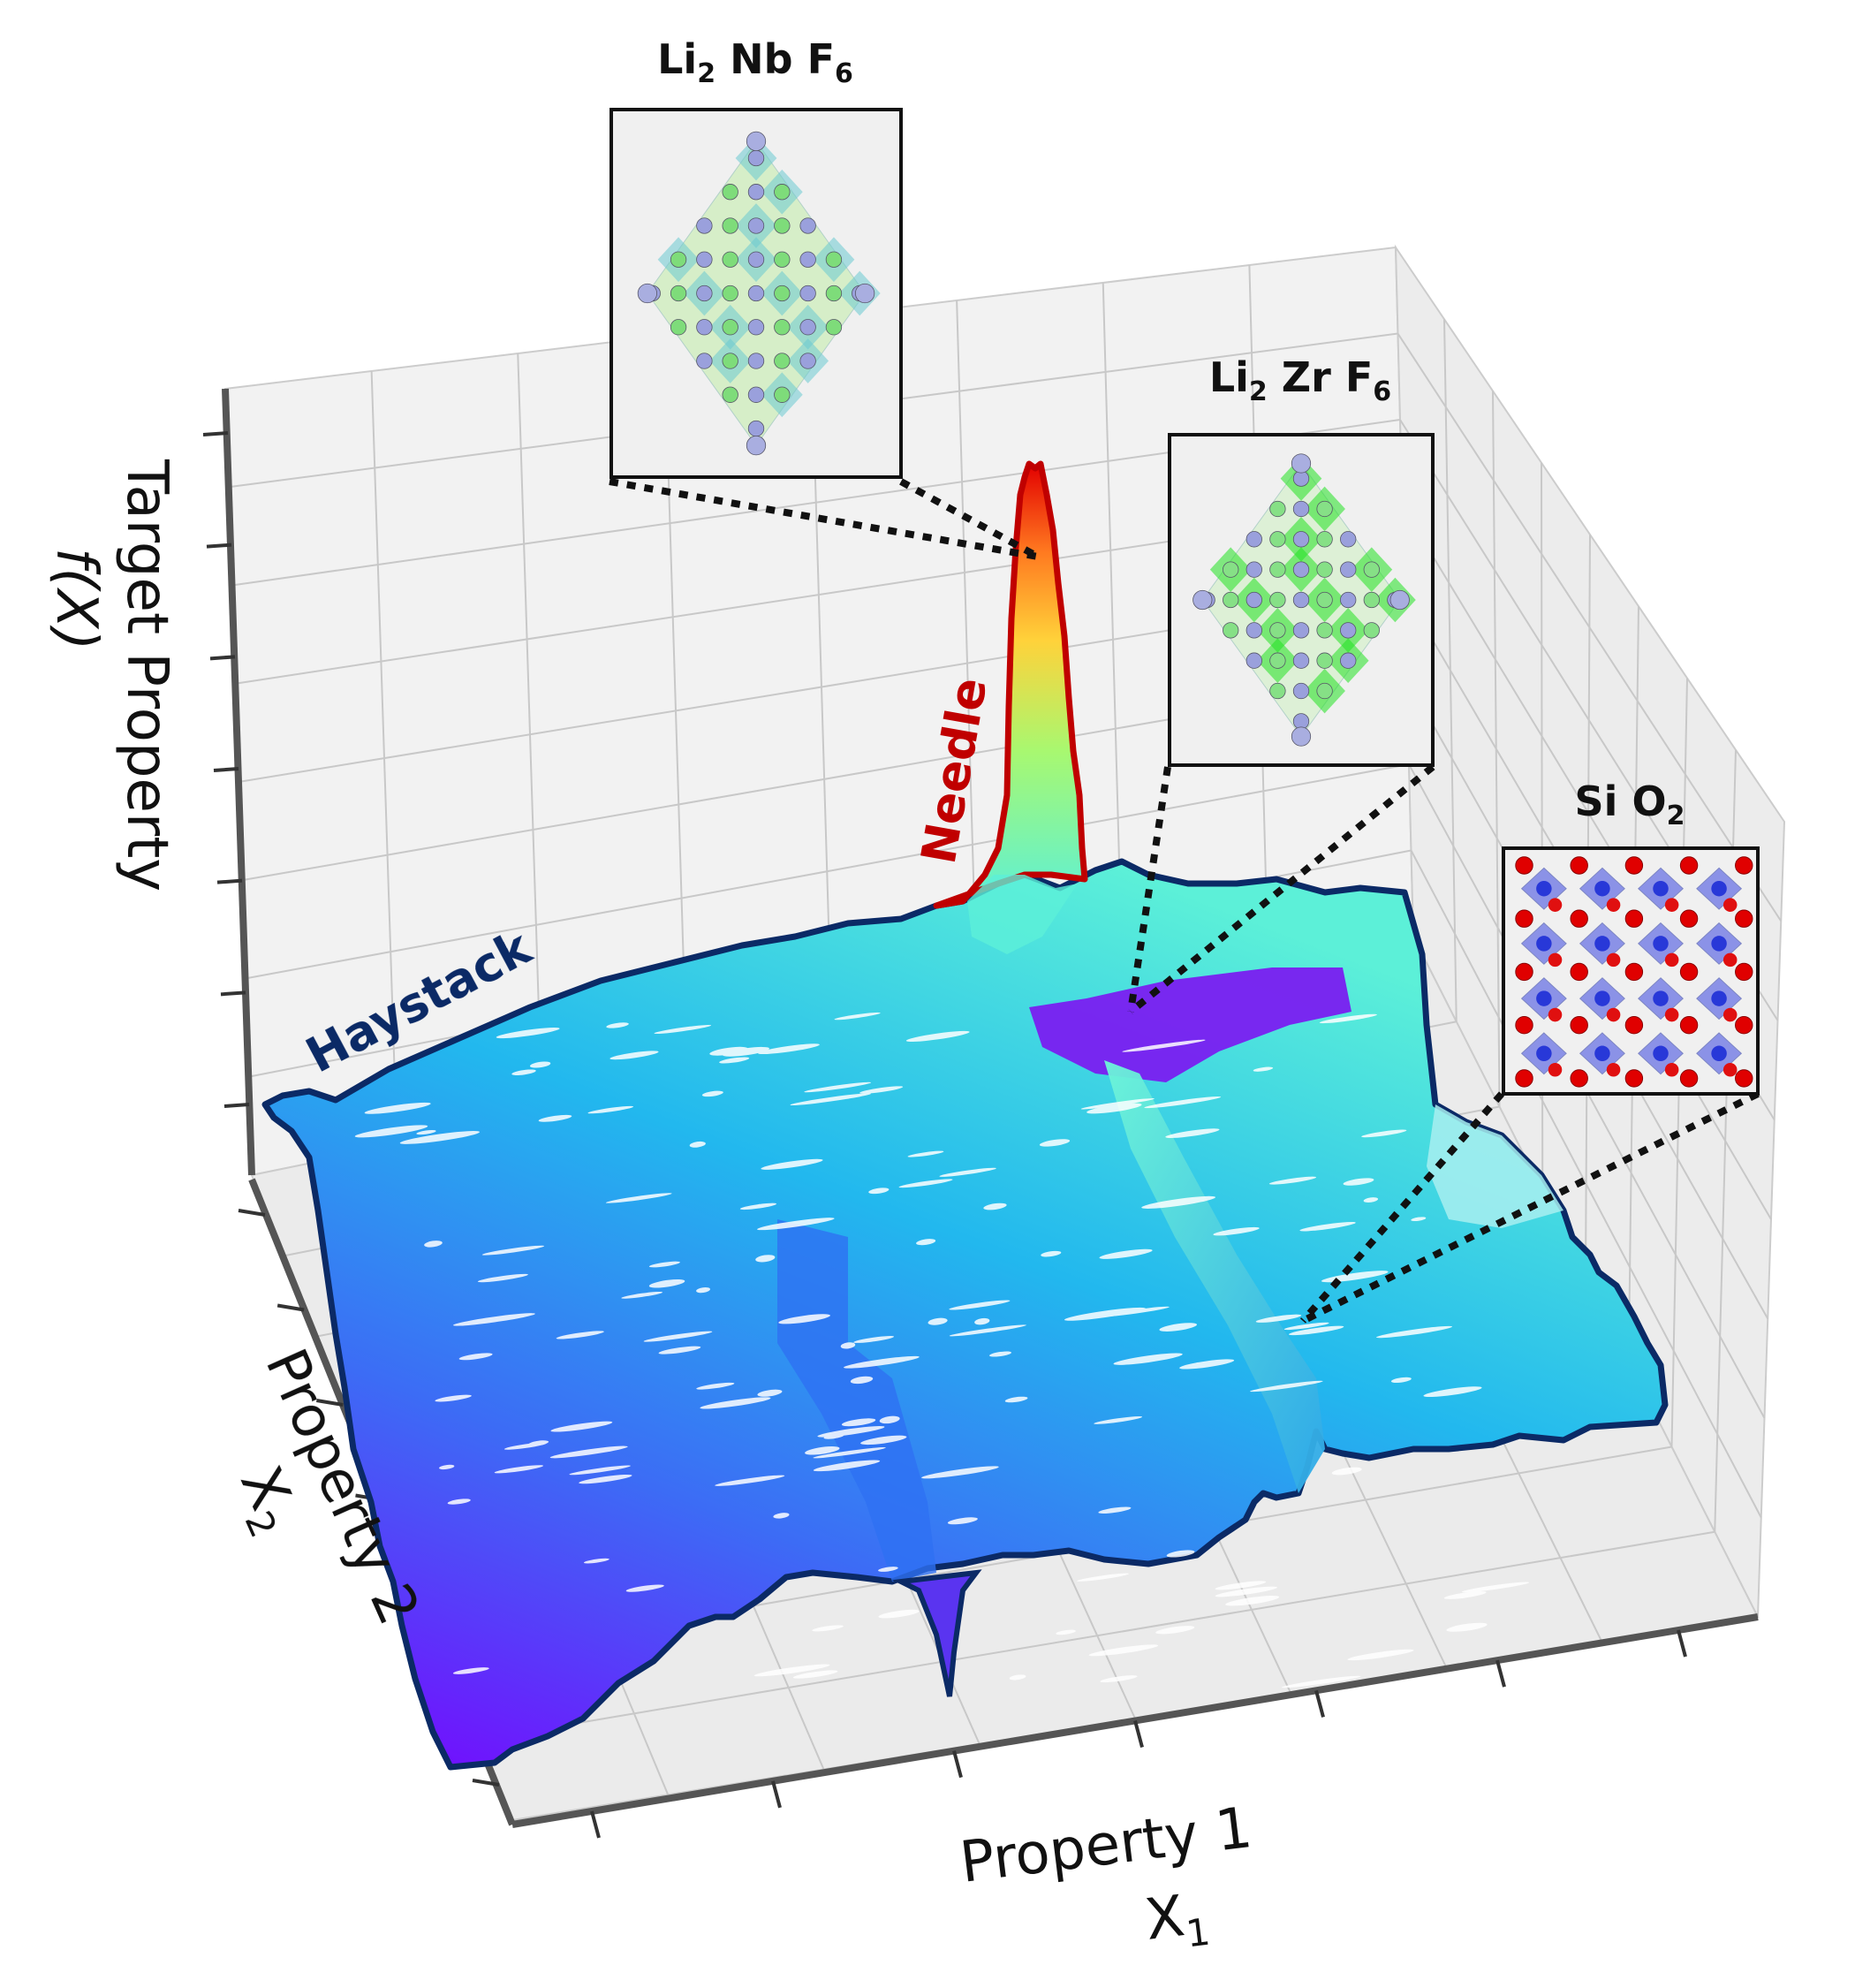 This screenshot has width=1855, height=1988. Describe the element at coordinates (111, 675) in the screenshot. I see `z-axis-label: Target Property f(X)` at that location.